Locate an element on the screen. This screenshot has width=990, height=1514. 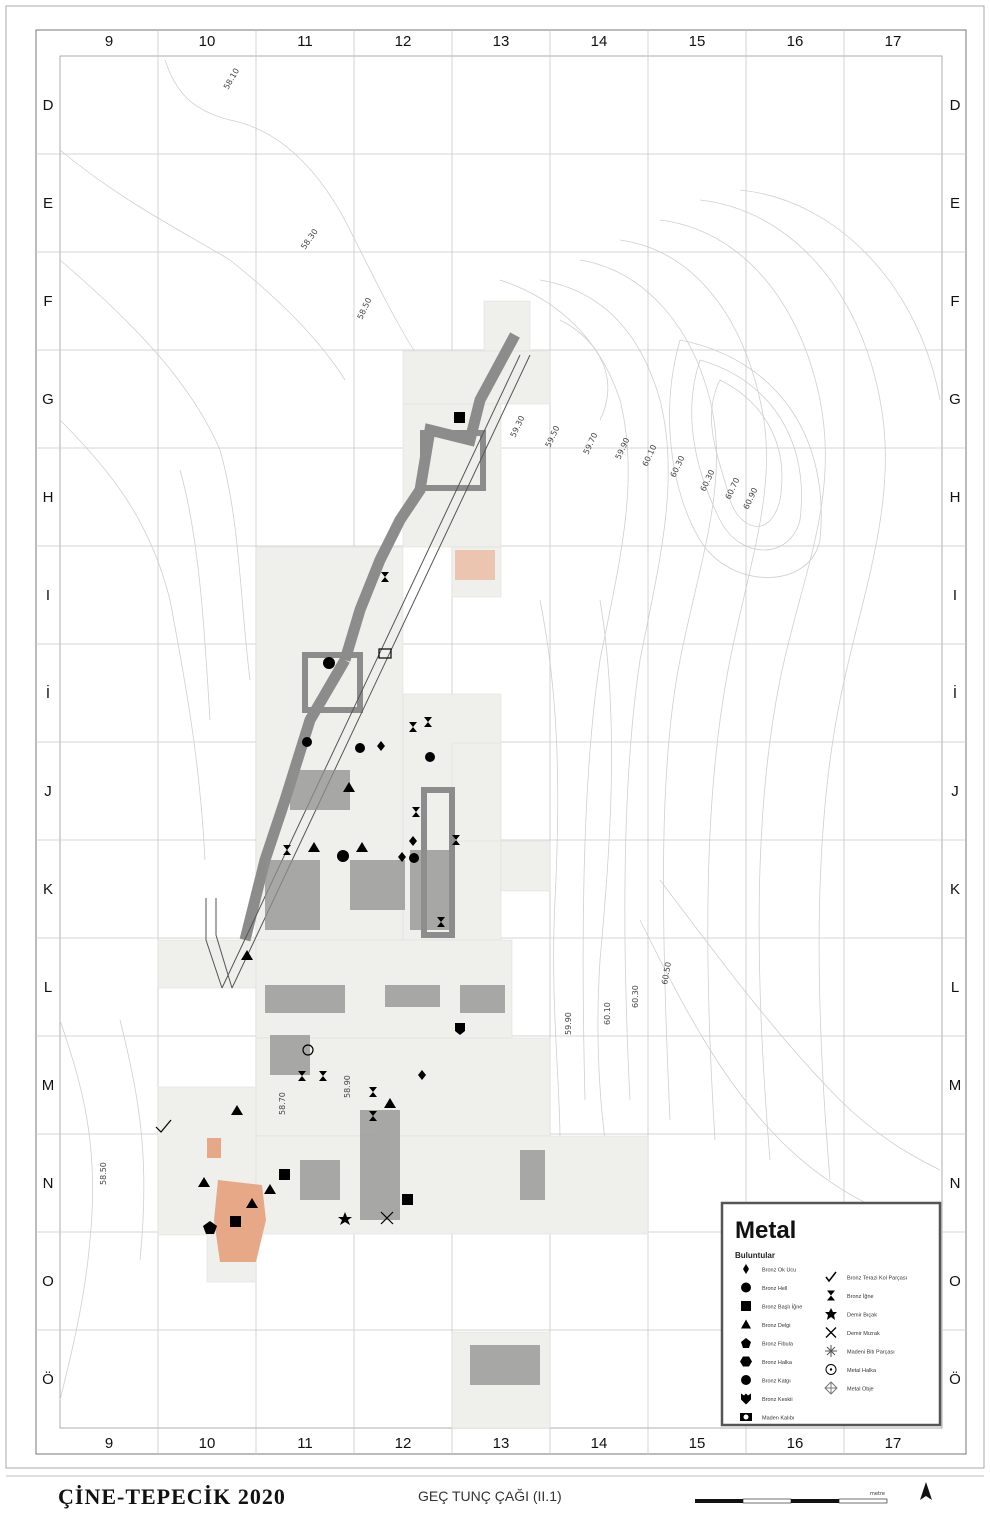
column-label-bottom: 14 is located at coordinates (599, 1443).